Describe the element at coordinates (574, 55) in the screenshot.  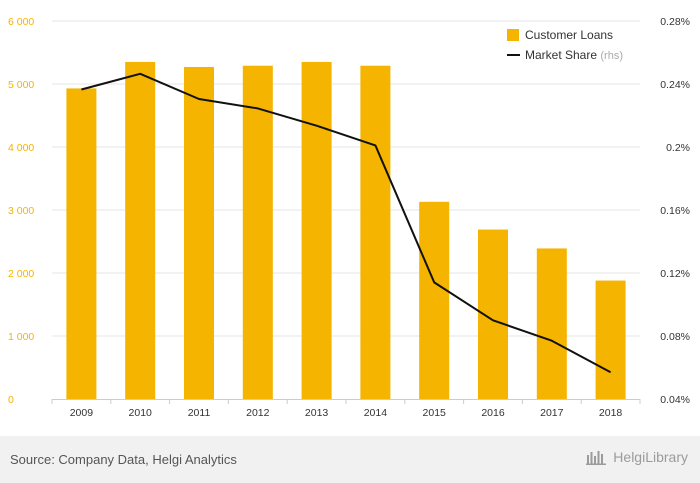
I see `legend-label-market-share: Market Share (rhs)` at that location.